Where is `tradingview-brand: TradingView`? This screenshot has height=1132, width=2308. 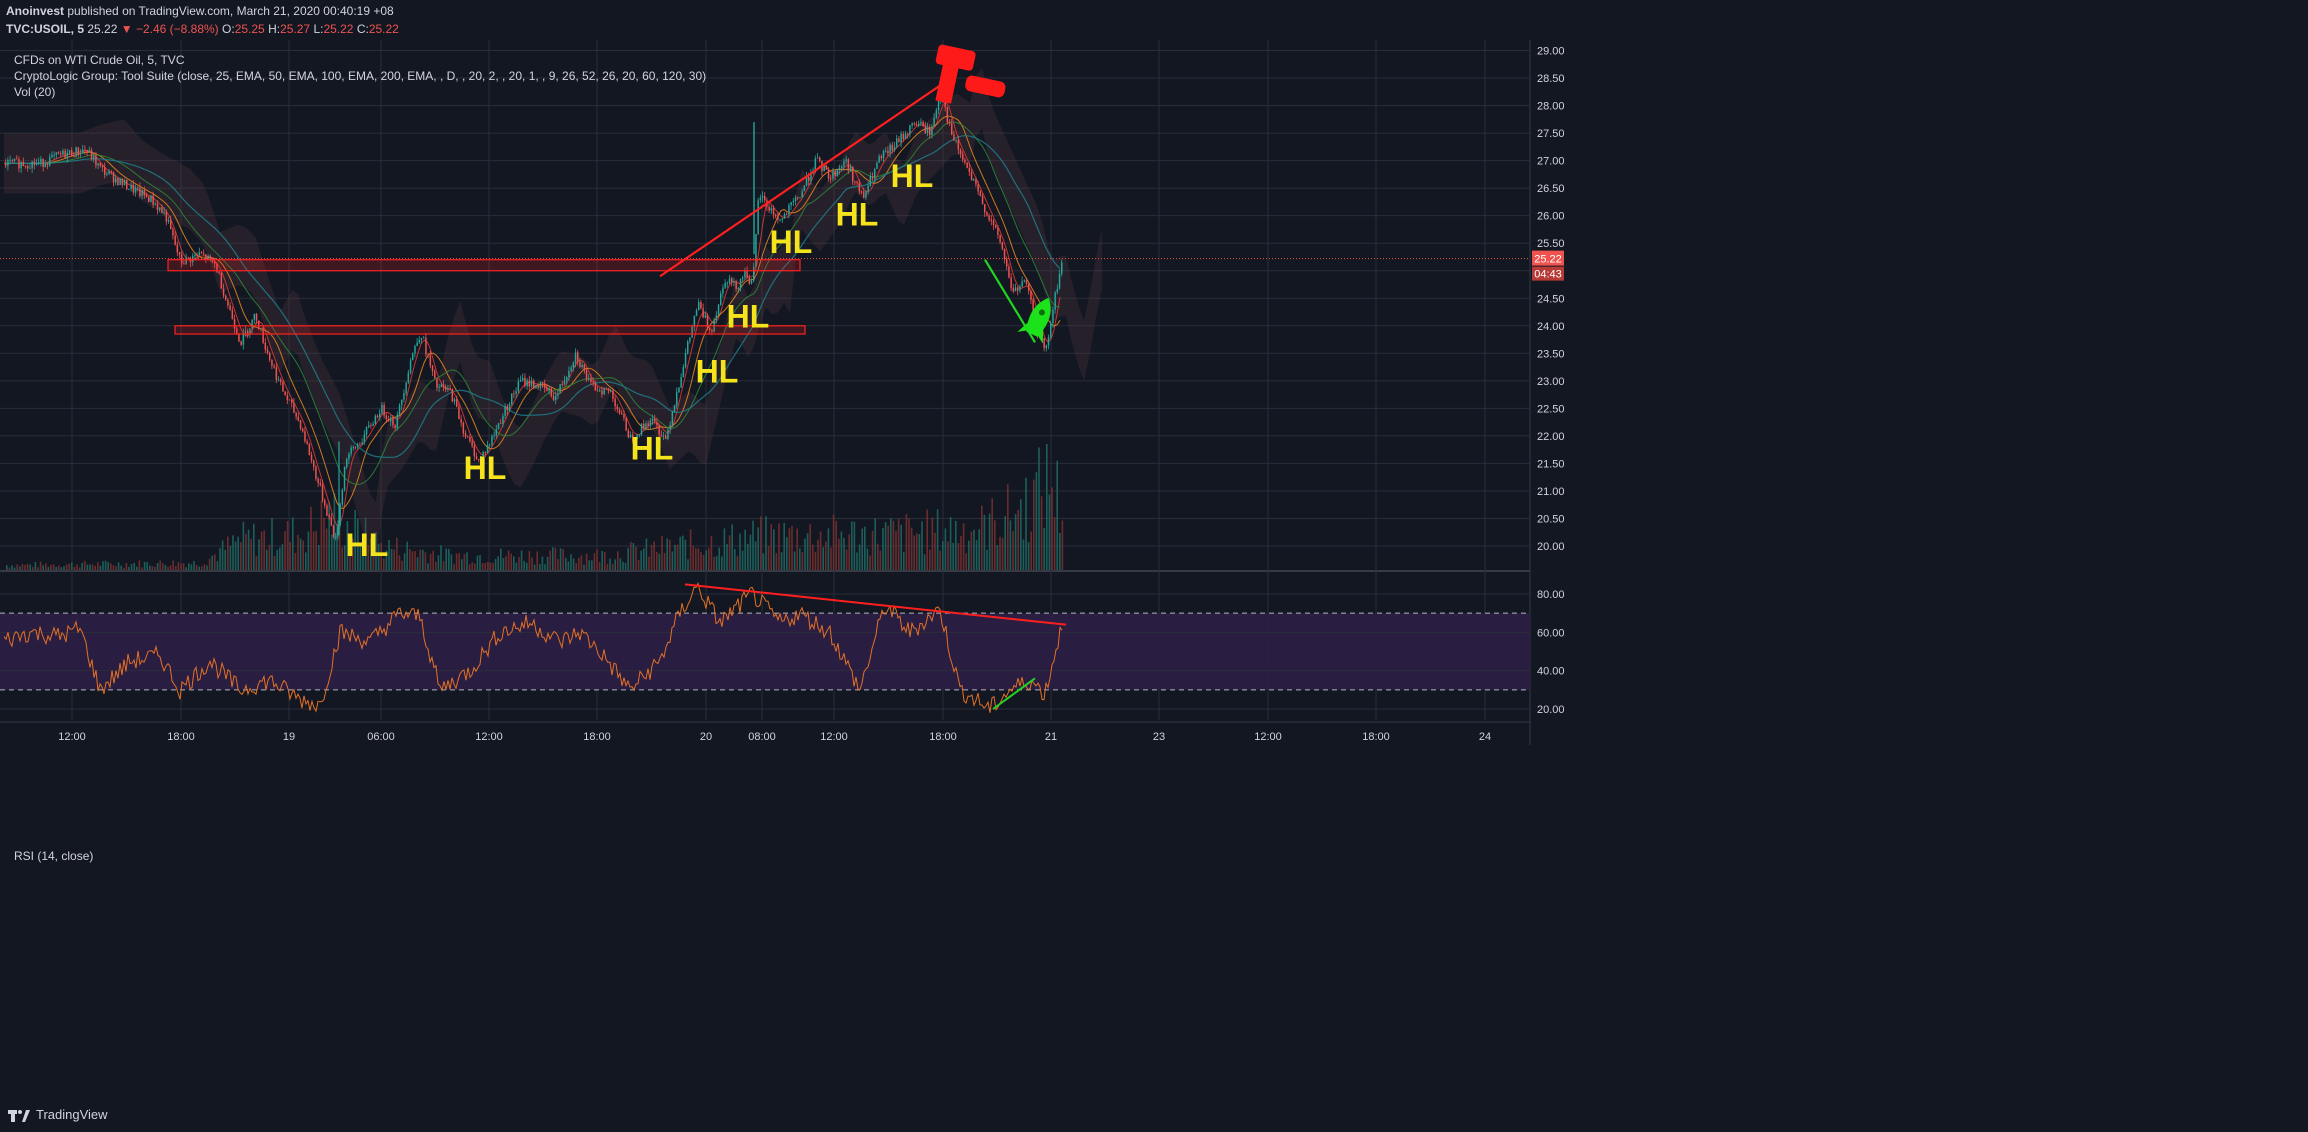 tradingview-brand: TradingView is located at coordinates (58, 1114).